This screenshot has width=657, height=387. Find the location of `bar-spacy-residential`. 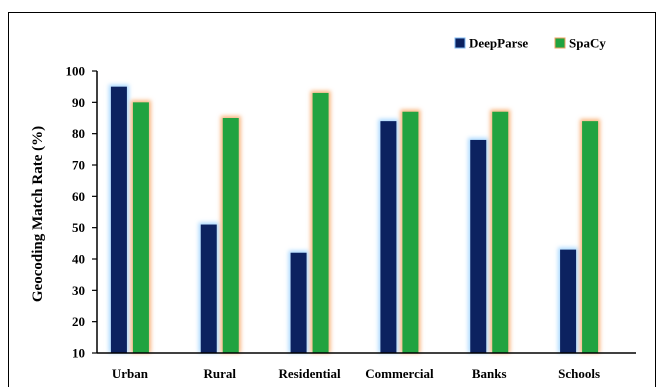

bar-spacy-residential is located at coordinates (320, 222).